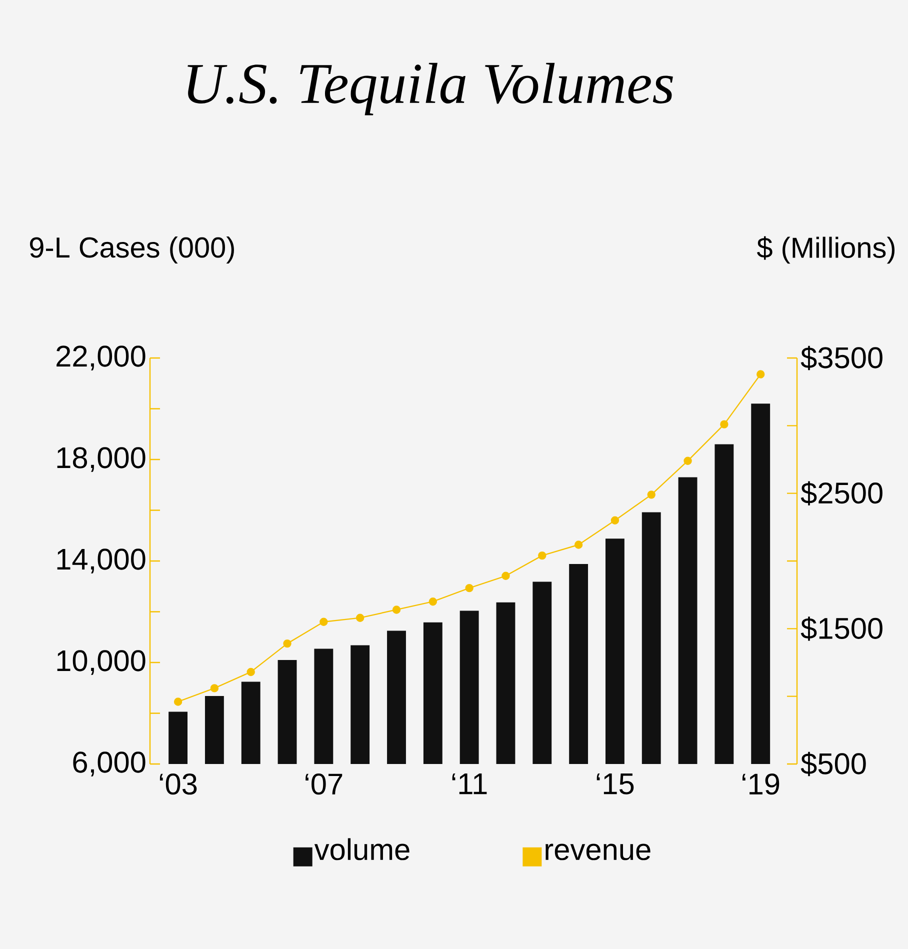 The width and height of the screenshot is (908, 949). I want to click on x-tick-label: ‘19, so click(761, 784).